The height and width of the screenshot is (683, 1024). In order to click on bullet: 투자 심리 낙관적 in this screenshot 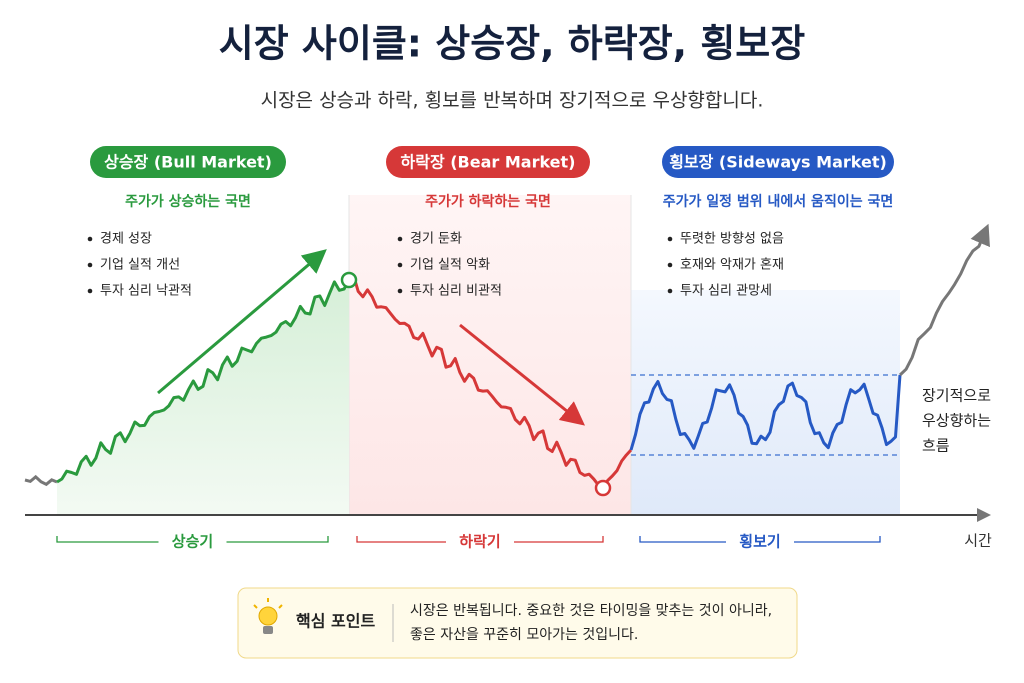, I will do `click(146, 291)`.